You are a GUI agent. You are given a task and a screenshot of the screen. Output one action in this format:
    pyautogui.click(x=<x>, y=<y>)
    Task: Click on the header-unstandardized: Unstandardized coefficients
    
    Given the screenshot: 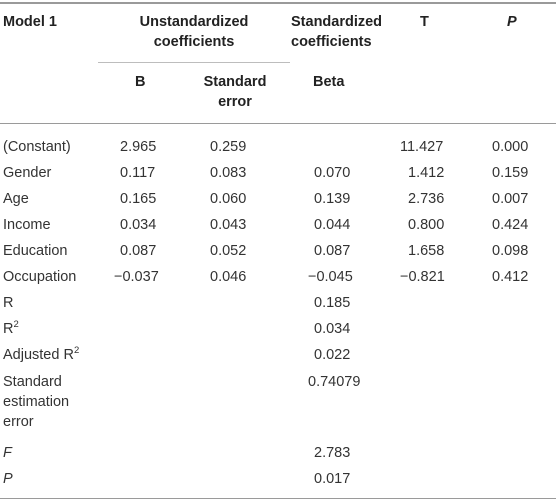 What is the action you would take?
    pyautogui.click(x=194, y=32)
    